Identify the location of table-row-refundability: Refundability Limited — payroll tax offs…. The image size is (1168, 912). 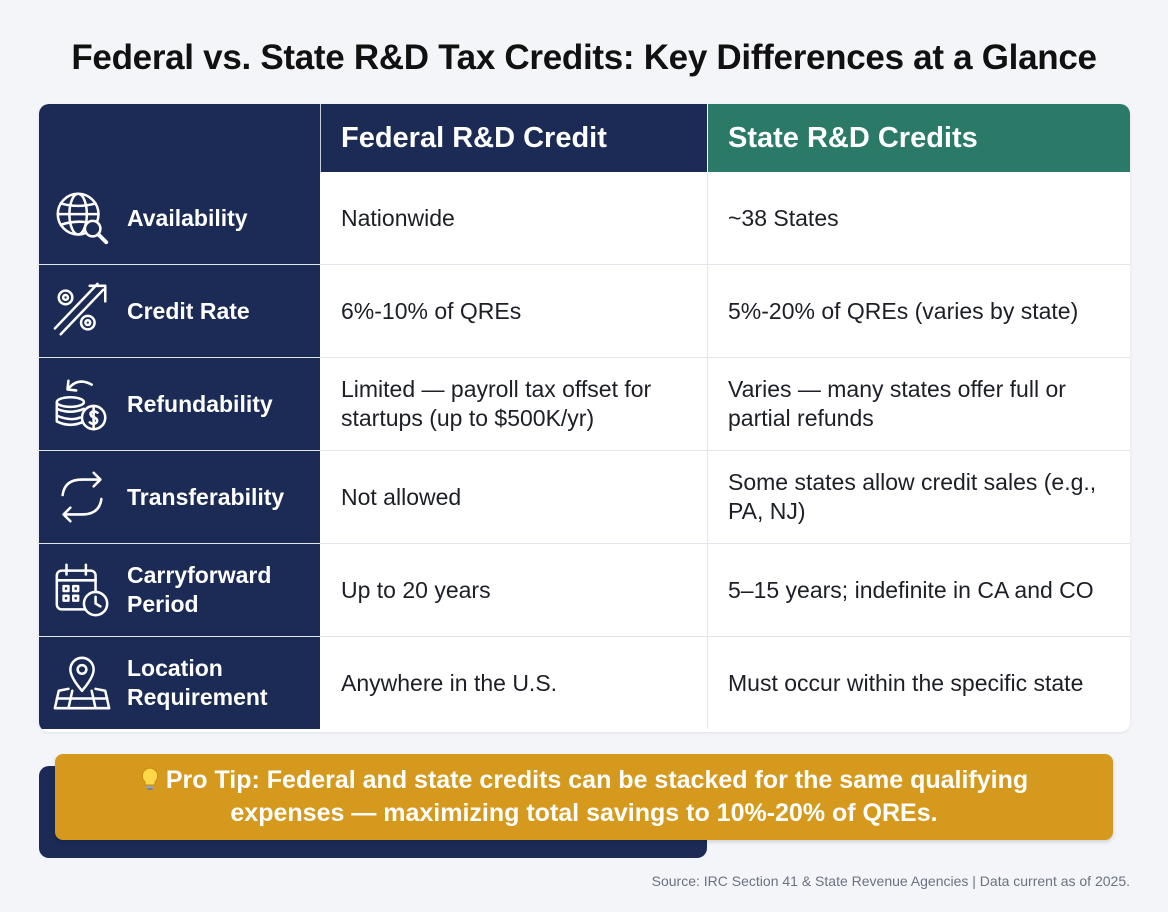
(584, 404).